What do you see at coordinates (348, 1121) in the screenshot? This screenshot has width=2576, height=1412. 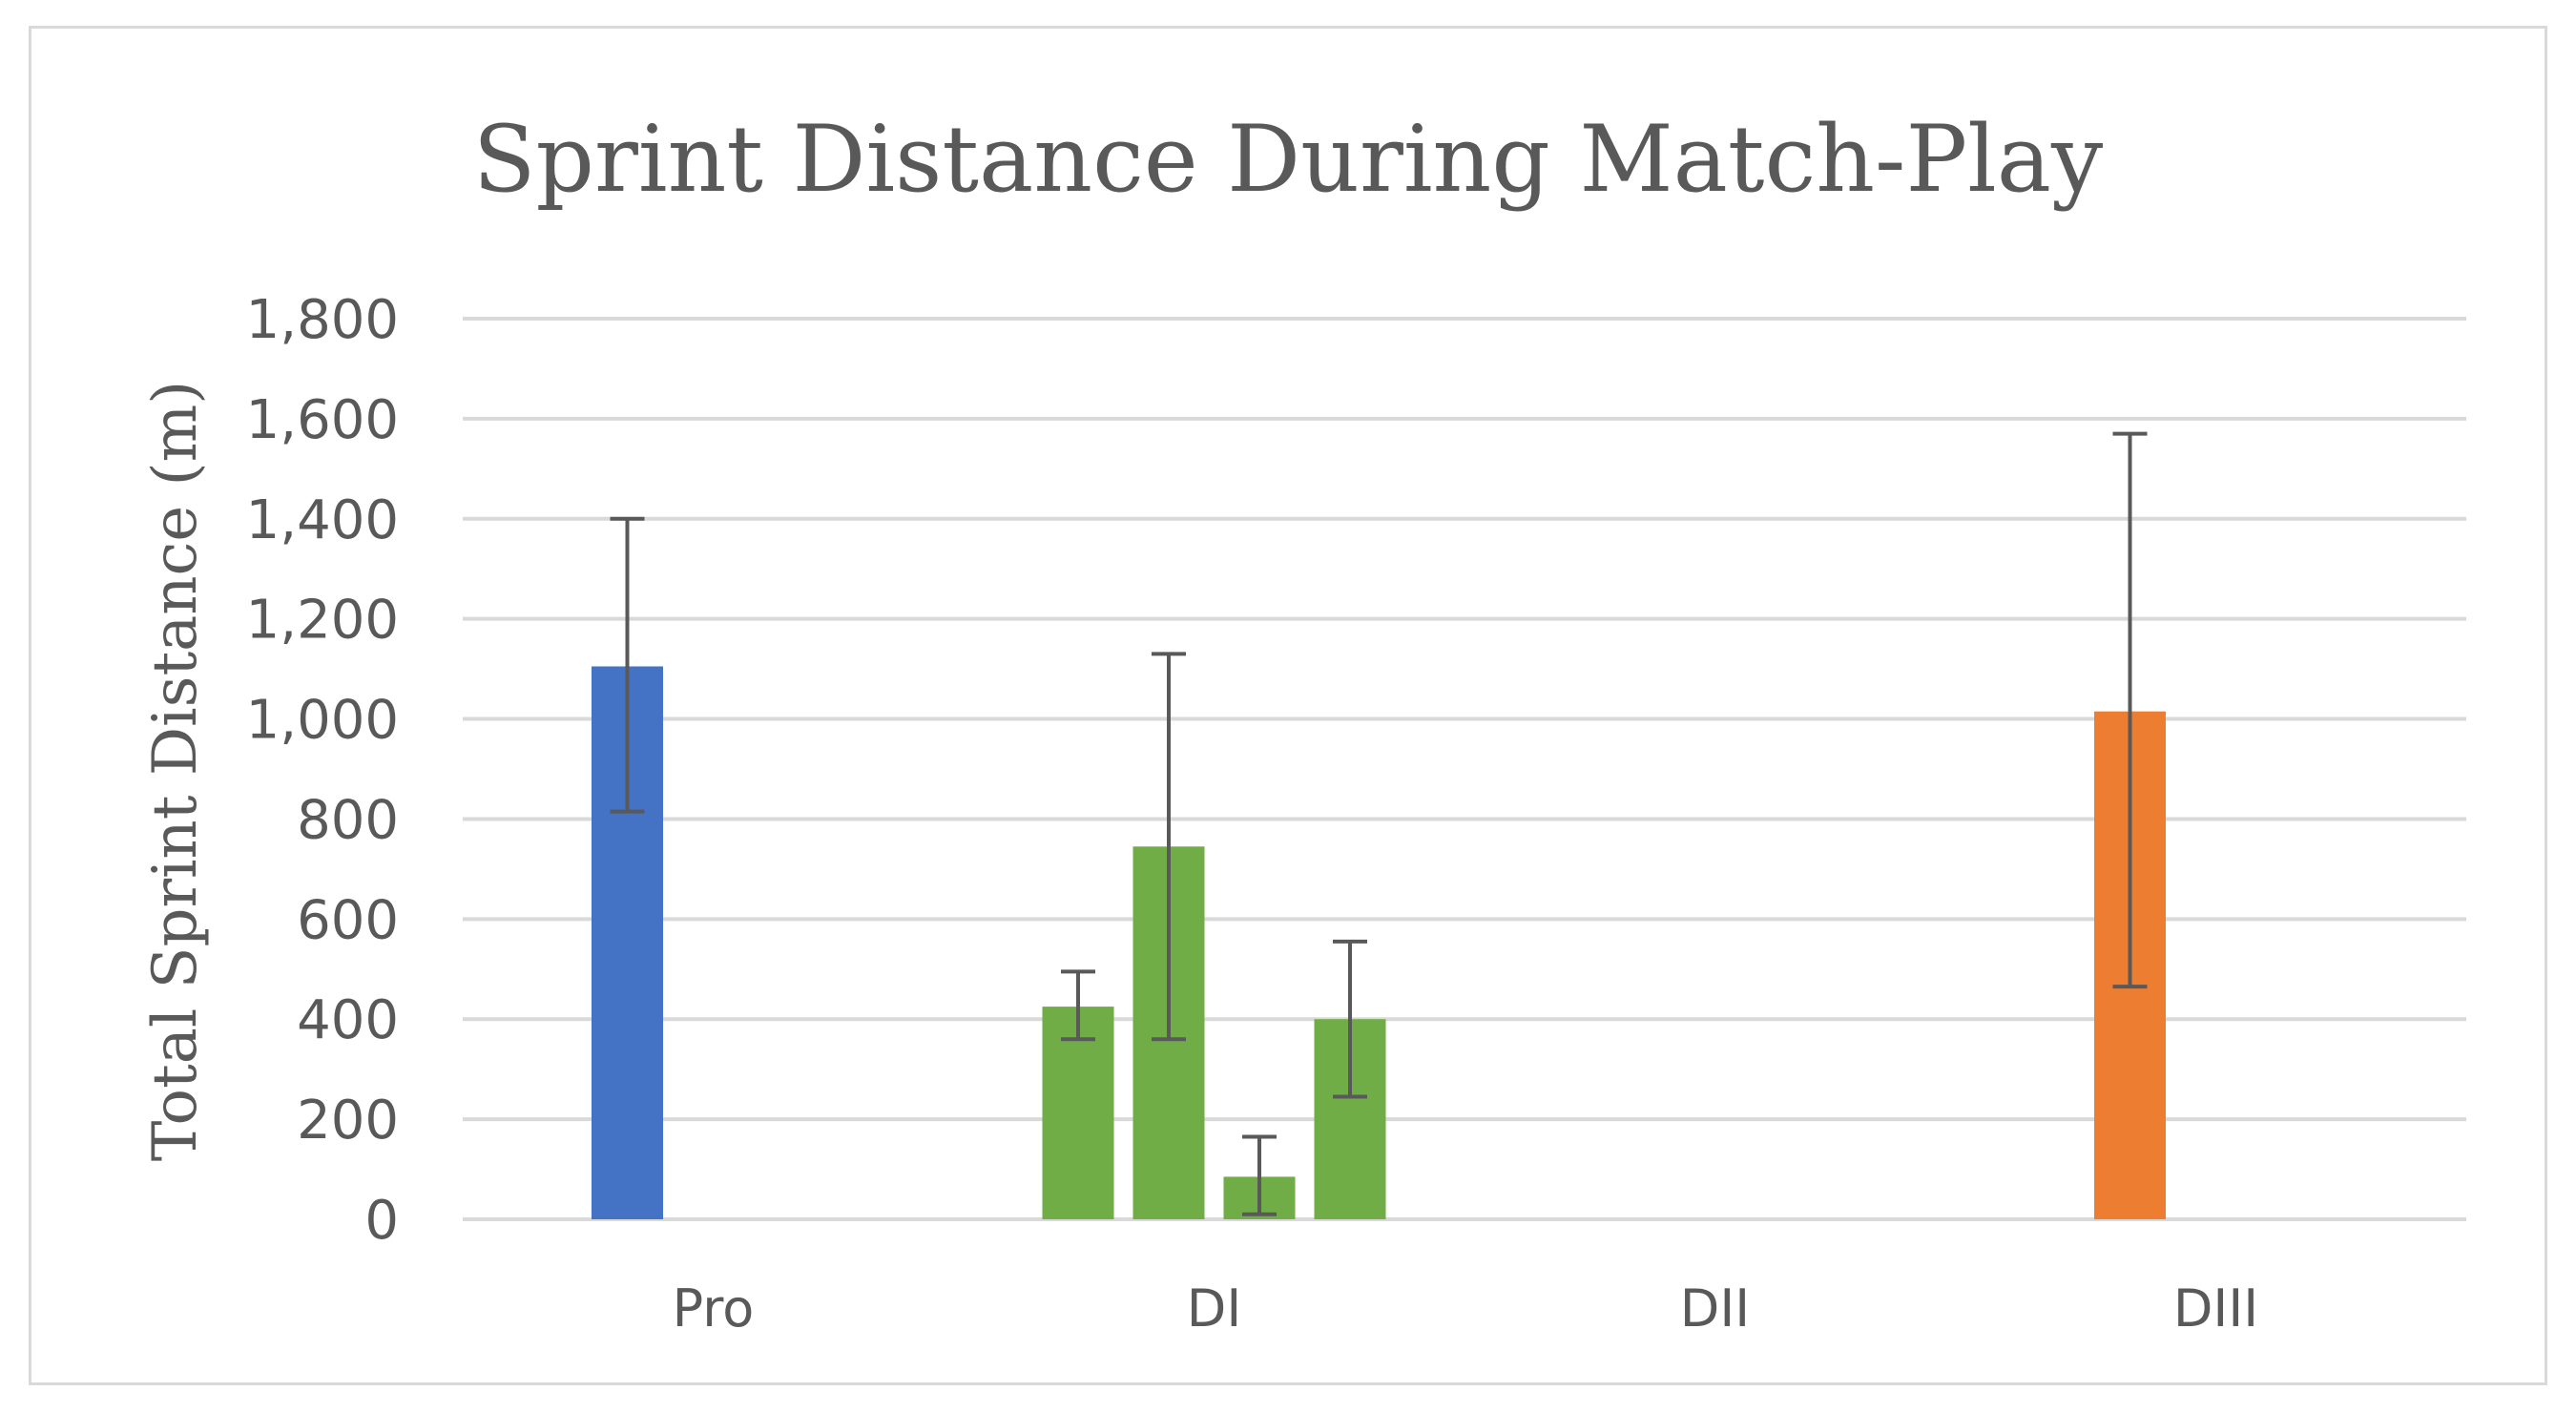 I see `y-tick-label: 200` at bounding box center [348, 1121].